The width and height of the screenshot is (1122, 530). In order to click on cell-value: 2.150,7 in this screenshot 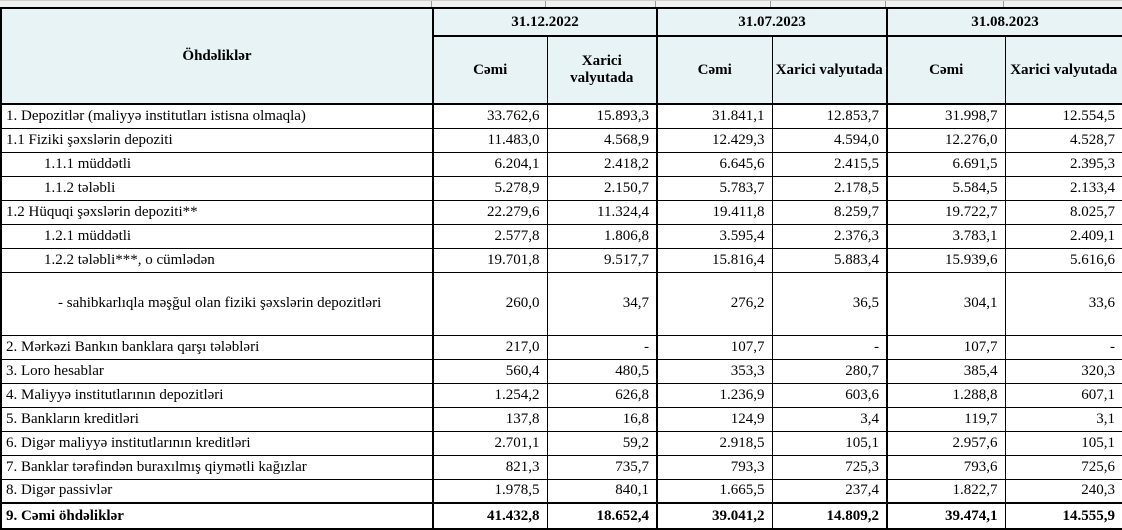, I will do `click(602, 188)`.